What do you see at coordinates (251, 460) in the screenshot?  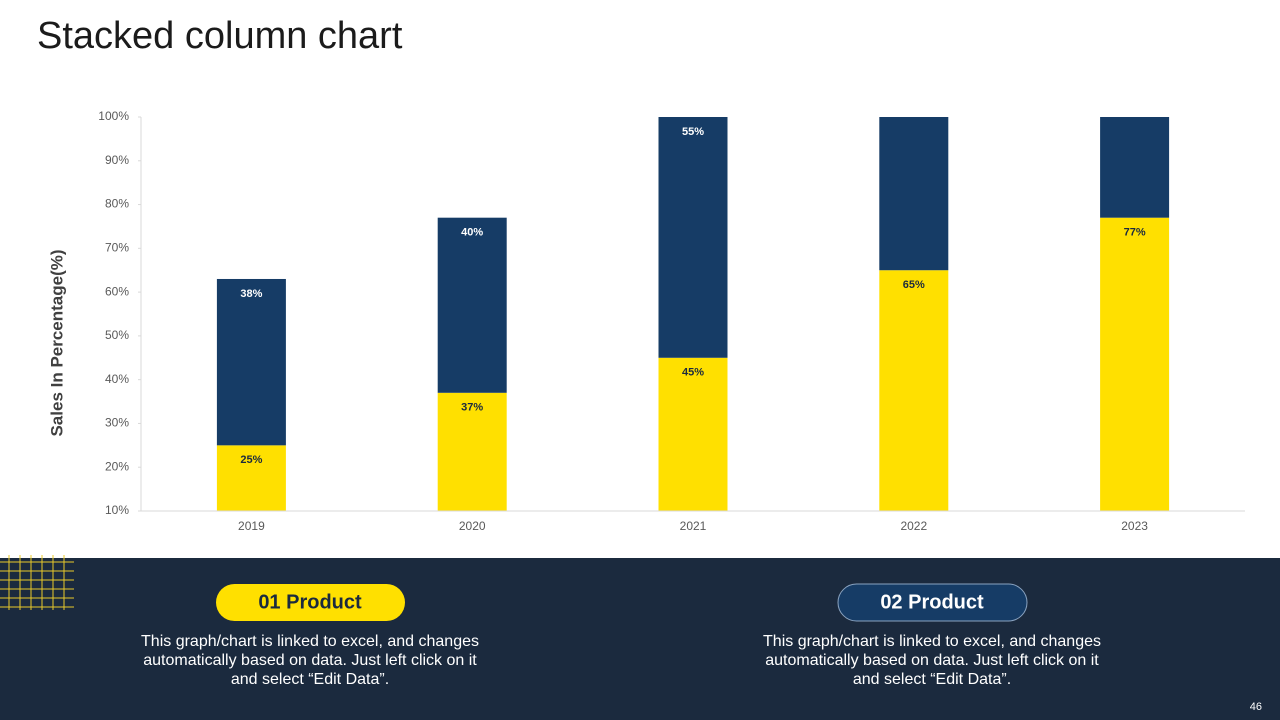 I see `data-label: 25%` at bounding box center [251, 460].